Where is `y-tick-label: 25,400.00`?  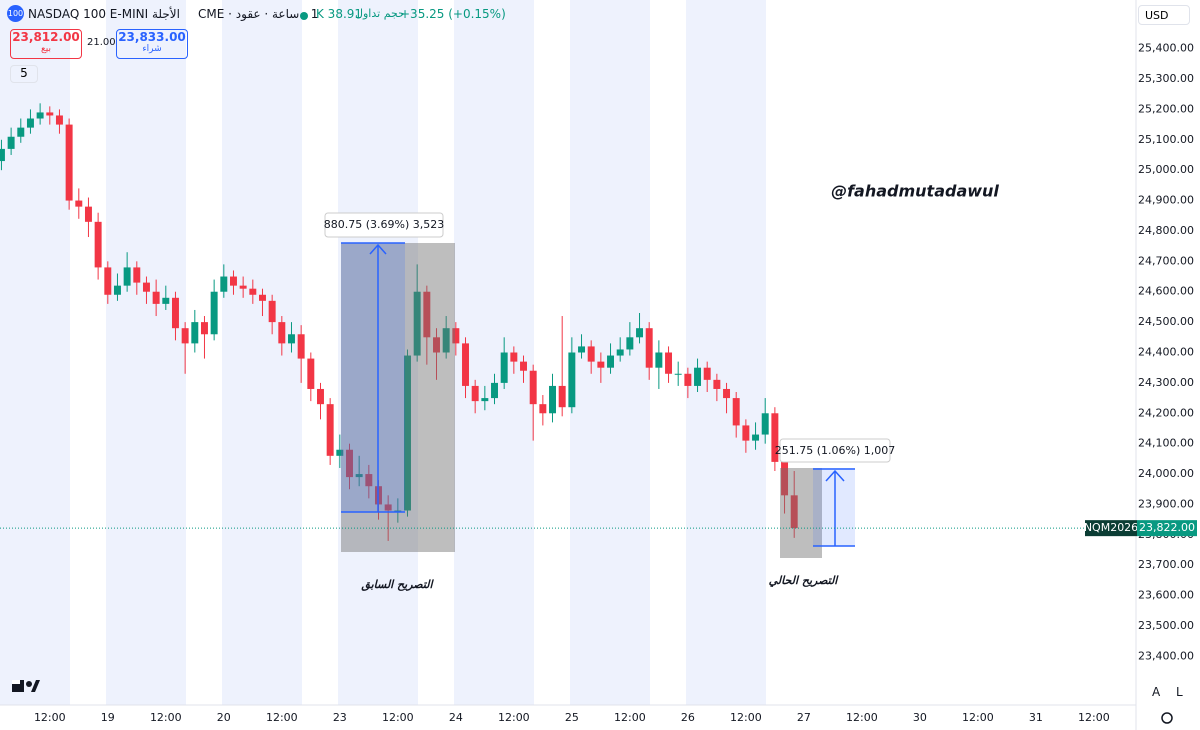 y-tick-label: 25,400.00 is located at coordinates (1166, 48).